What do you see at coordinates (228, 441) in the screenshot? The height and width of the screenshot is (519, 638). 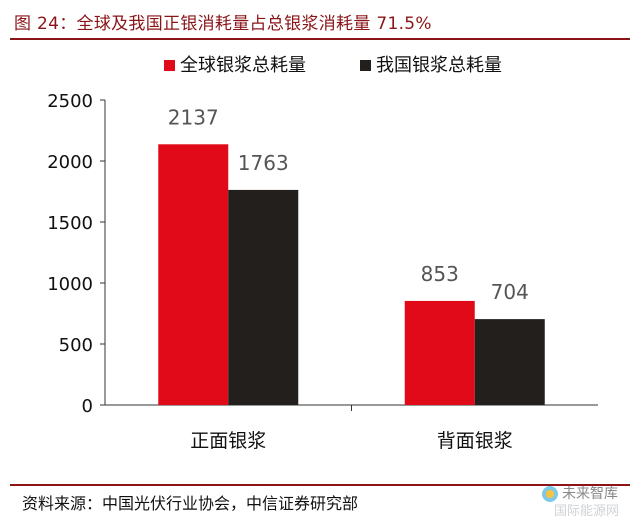 I see `x-tick-label: 正面银浆` at bounding box center [228, 441].